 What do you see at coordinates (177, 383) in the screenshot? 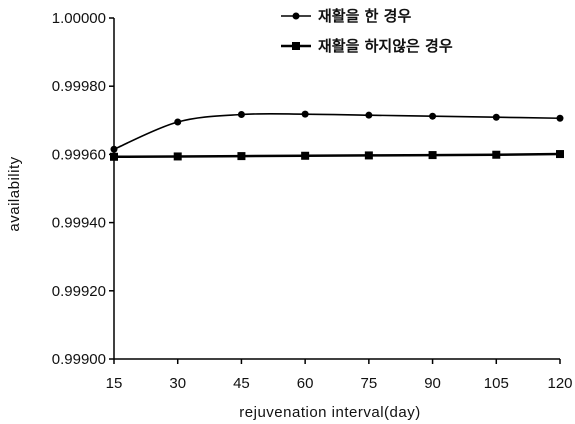
I see `x-tick-label: 30` at bounding box center [177, 383].